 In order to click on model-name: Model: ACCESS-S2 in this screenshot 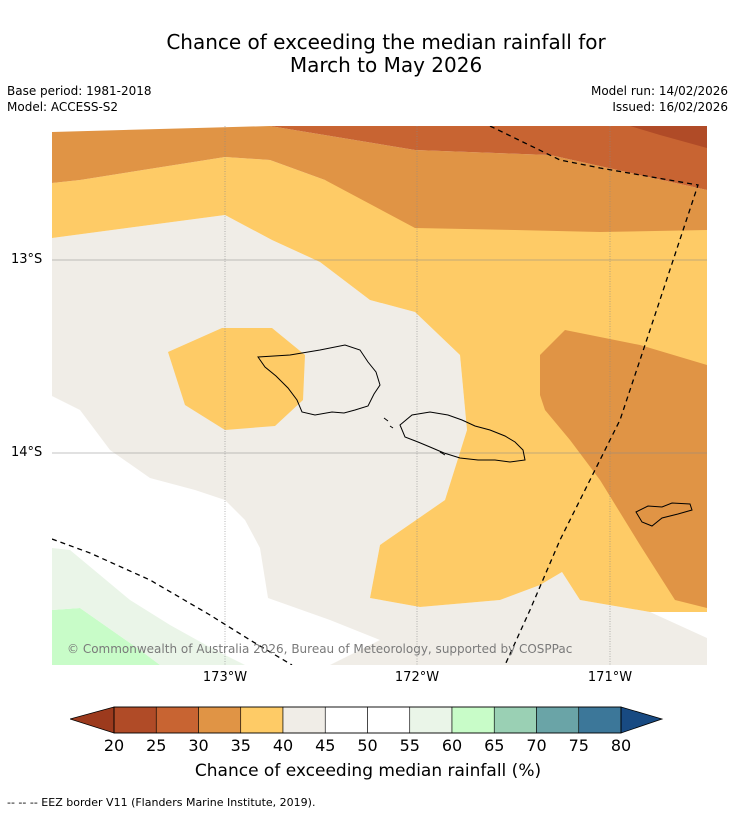, I will do `click(63, 107)`.